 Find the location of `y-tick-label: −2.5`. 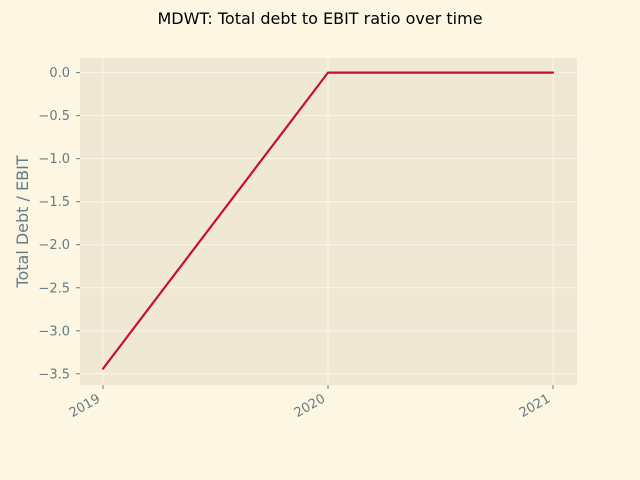

y-tick-label: −2.5 is located at coordinates (54, 288).